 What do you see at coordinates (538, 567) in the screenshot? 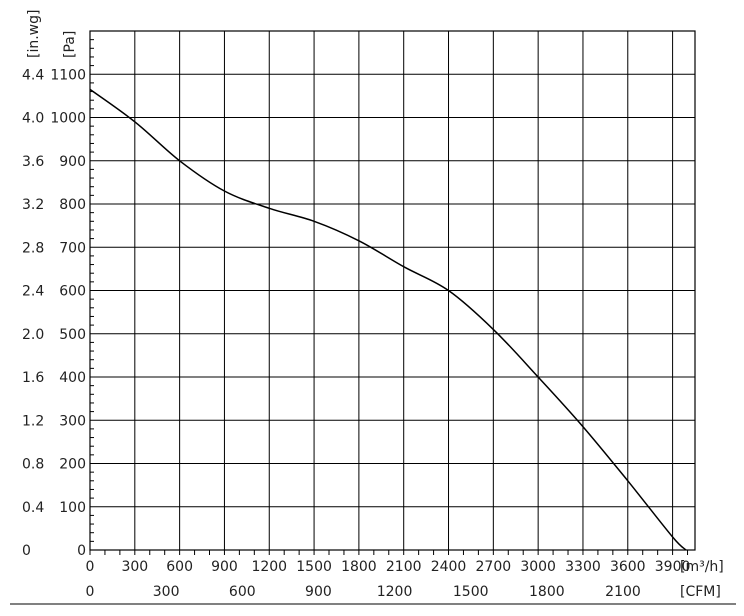
I see `x-m3h-tick-label: 3000` at bounding box center [538, 567].